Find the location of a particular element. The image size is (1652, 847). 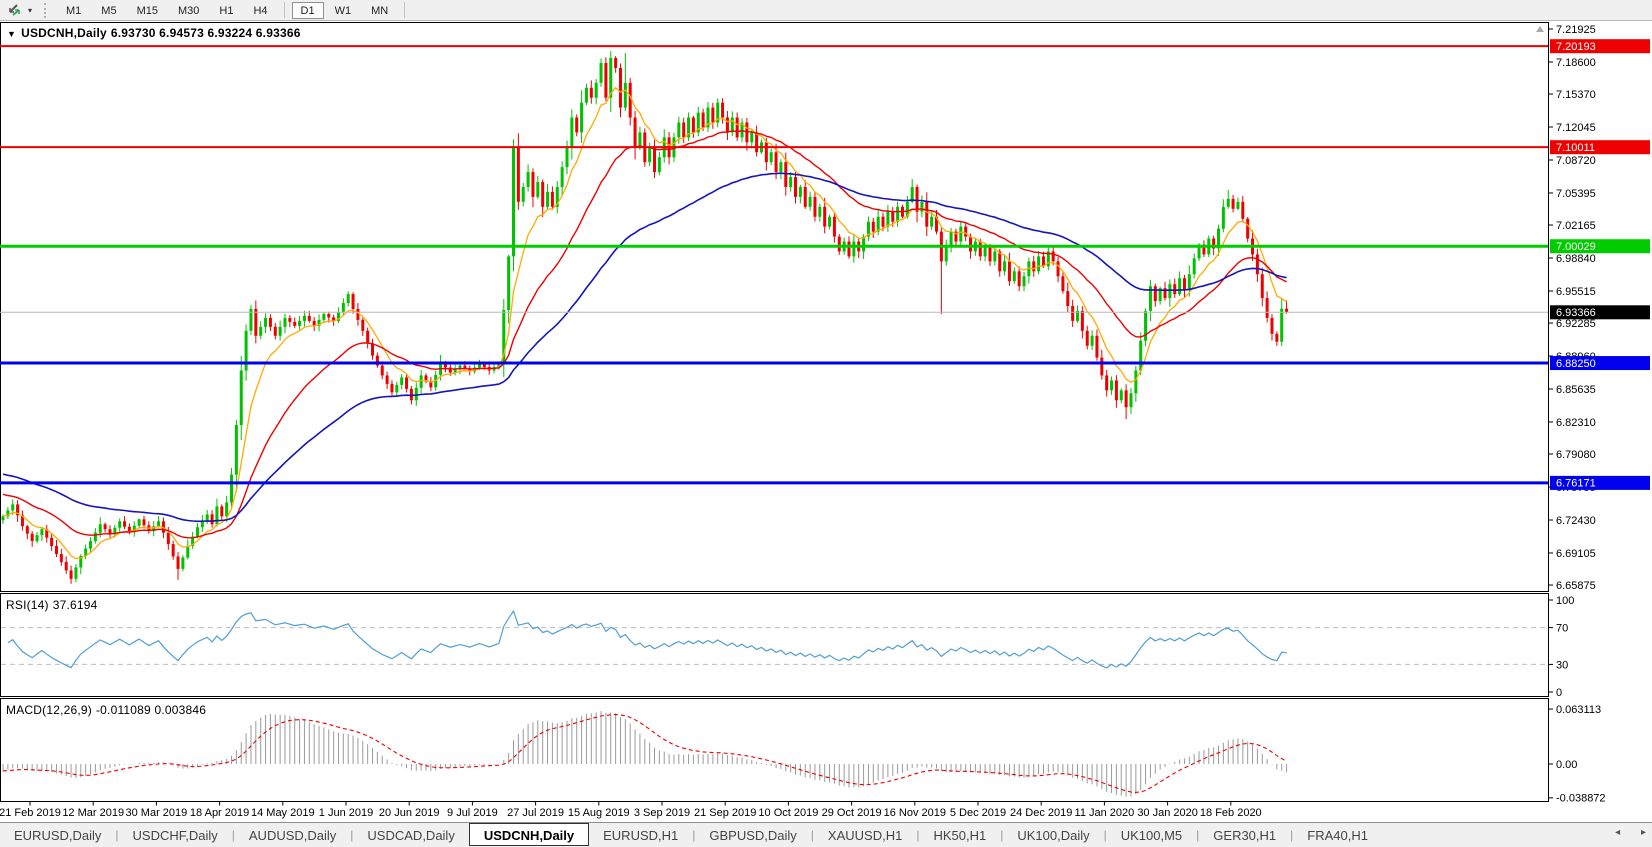

price-tick-label: 7.15370 is located at coordinates (1576, 95).